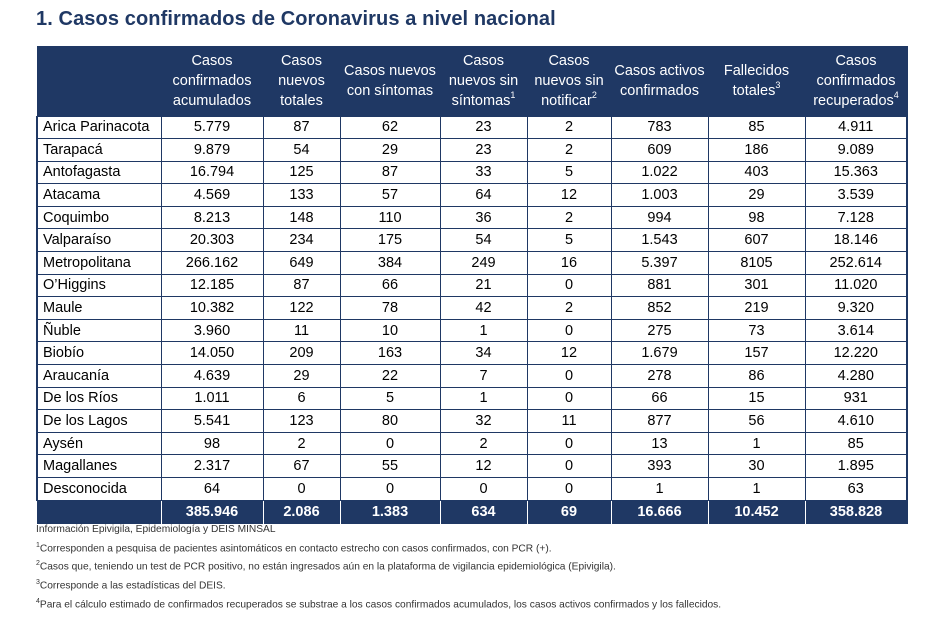  I want to click on table-cell: 219, so click(756, 308).